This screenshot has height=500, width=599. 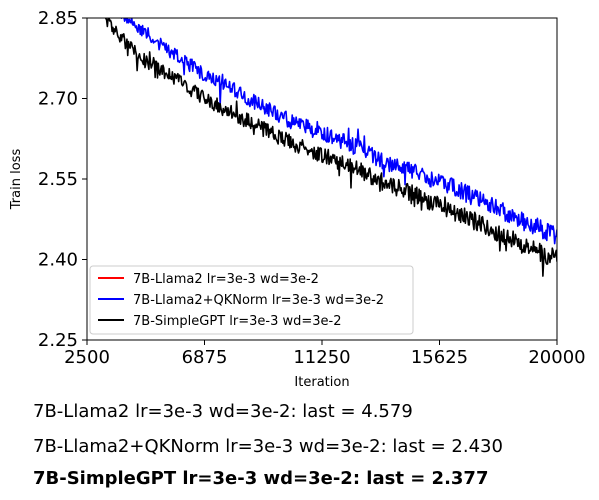 What do you see at coordinates (58, 99) in the screenshot?
I see `y-tick-label: 2.70` at bounding box center [58, 99].